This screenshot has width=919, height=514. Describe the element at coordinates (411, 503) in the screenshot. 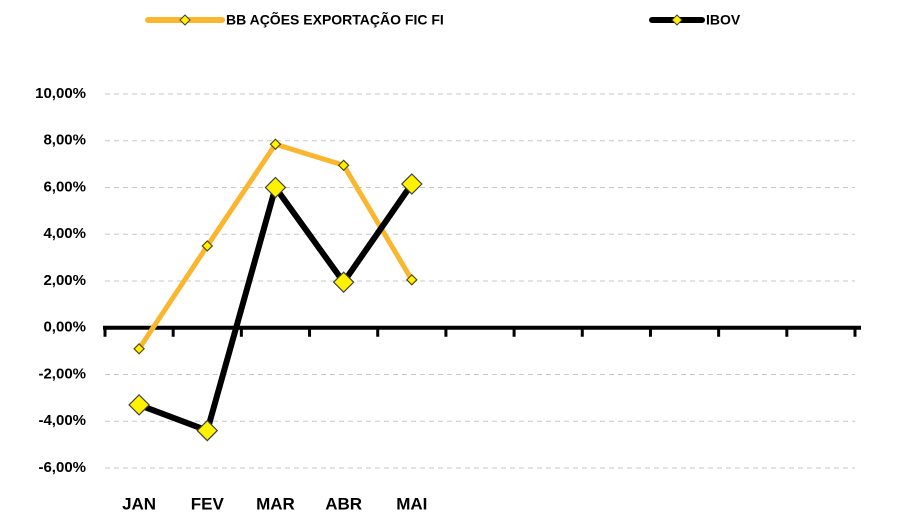

I see `x-tick-label: MAI` at that location.